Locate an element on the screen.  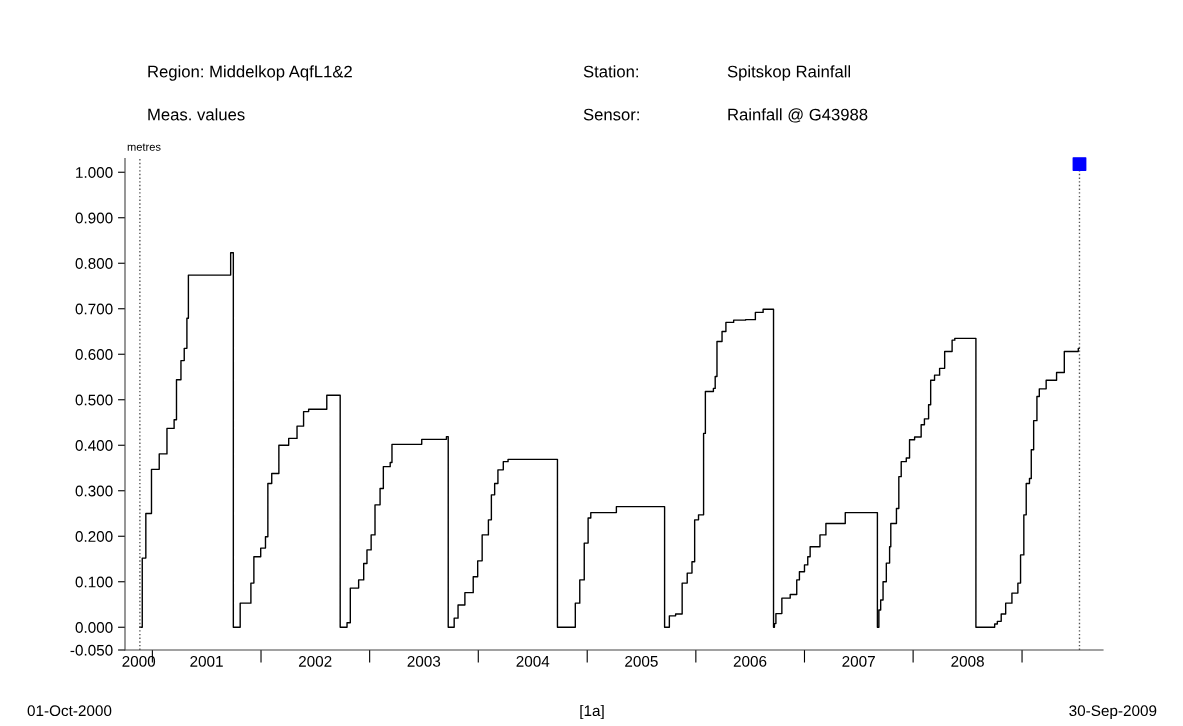
x-tick-label: 2004 is located at coordinates (533, 661).